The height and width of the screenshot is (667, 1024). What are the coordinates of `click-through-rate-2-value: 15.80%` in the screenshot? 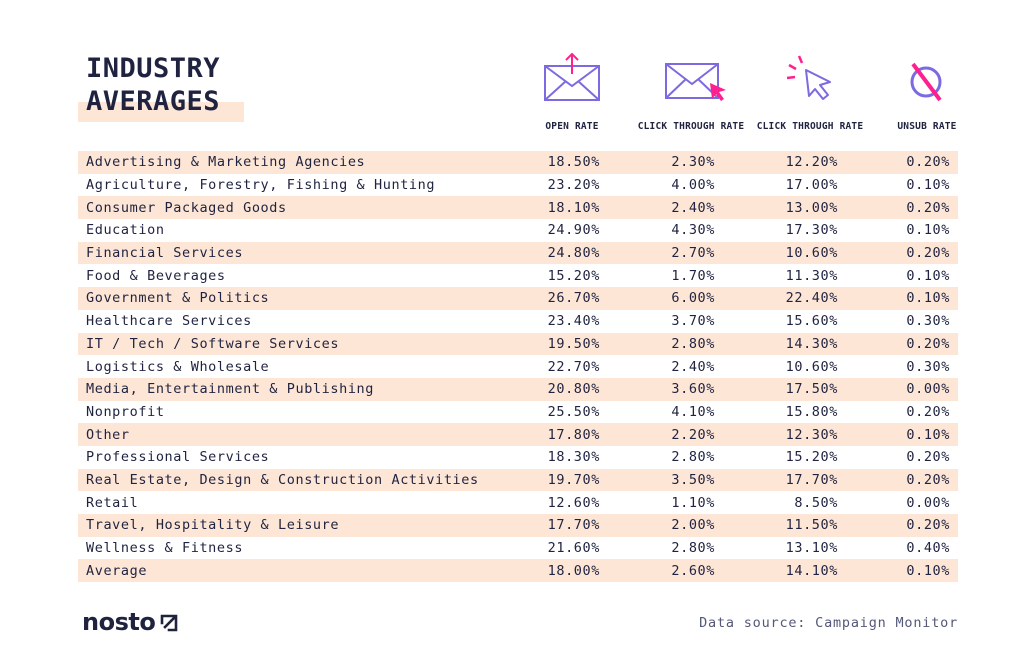 It's located at (811, 411).